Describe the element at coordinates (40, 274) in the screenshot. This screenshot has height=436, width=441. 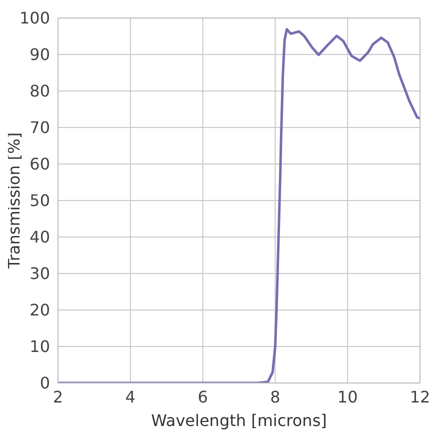
I see `y-tick-label: 30` at that location.